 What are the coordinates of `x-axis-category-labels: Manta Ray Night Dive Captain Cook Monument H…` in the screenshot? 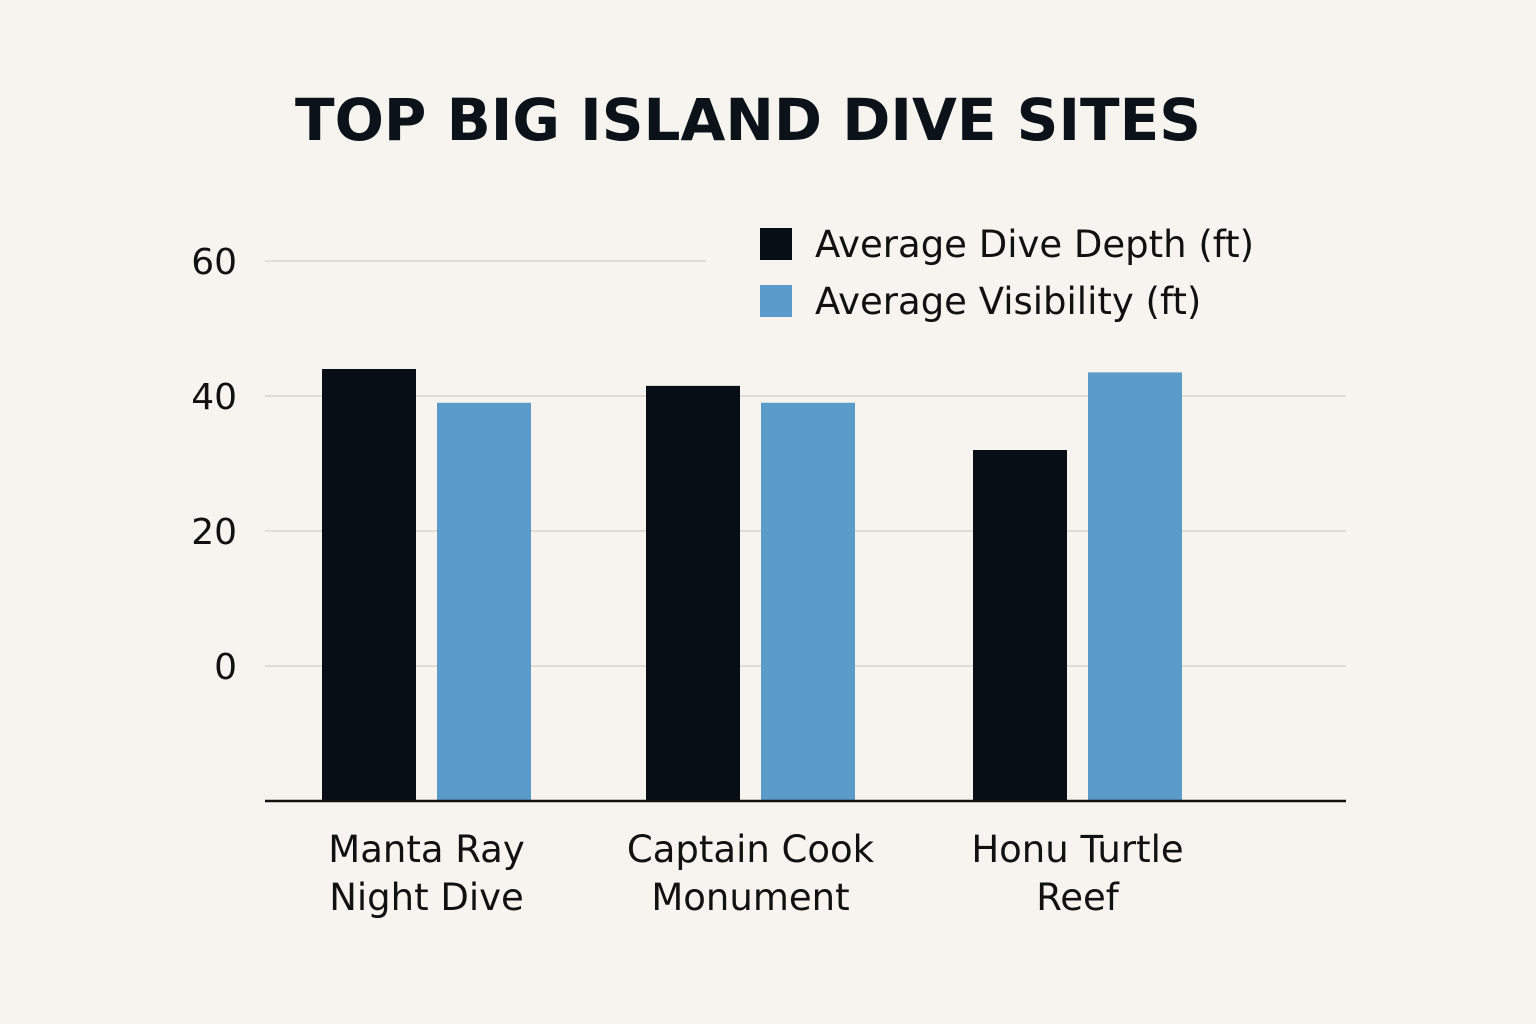 It's located at (755, 873).